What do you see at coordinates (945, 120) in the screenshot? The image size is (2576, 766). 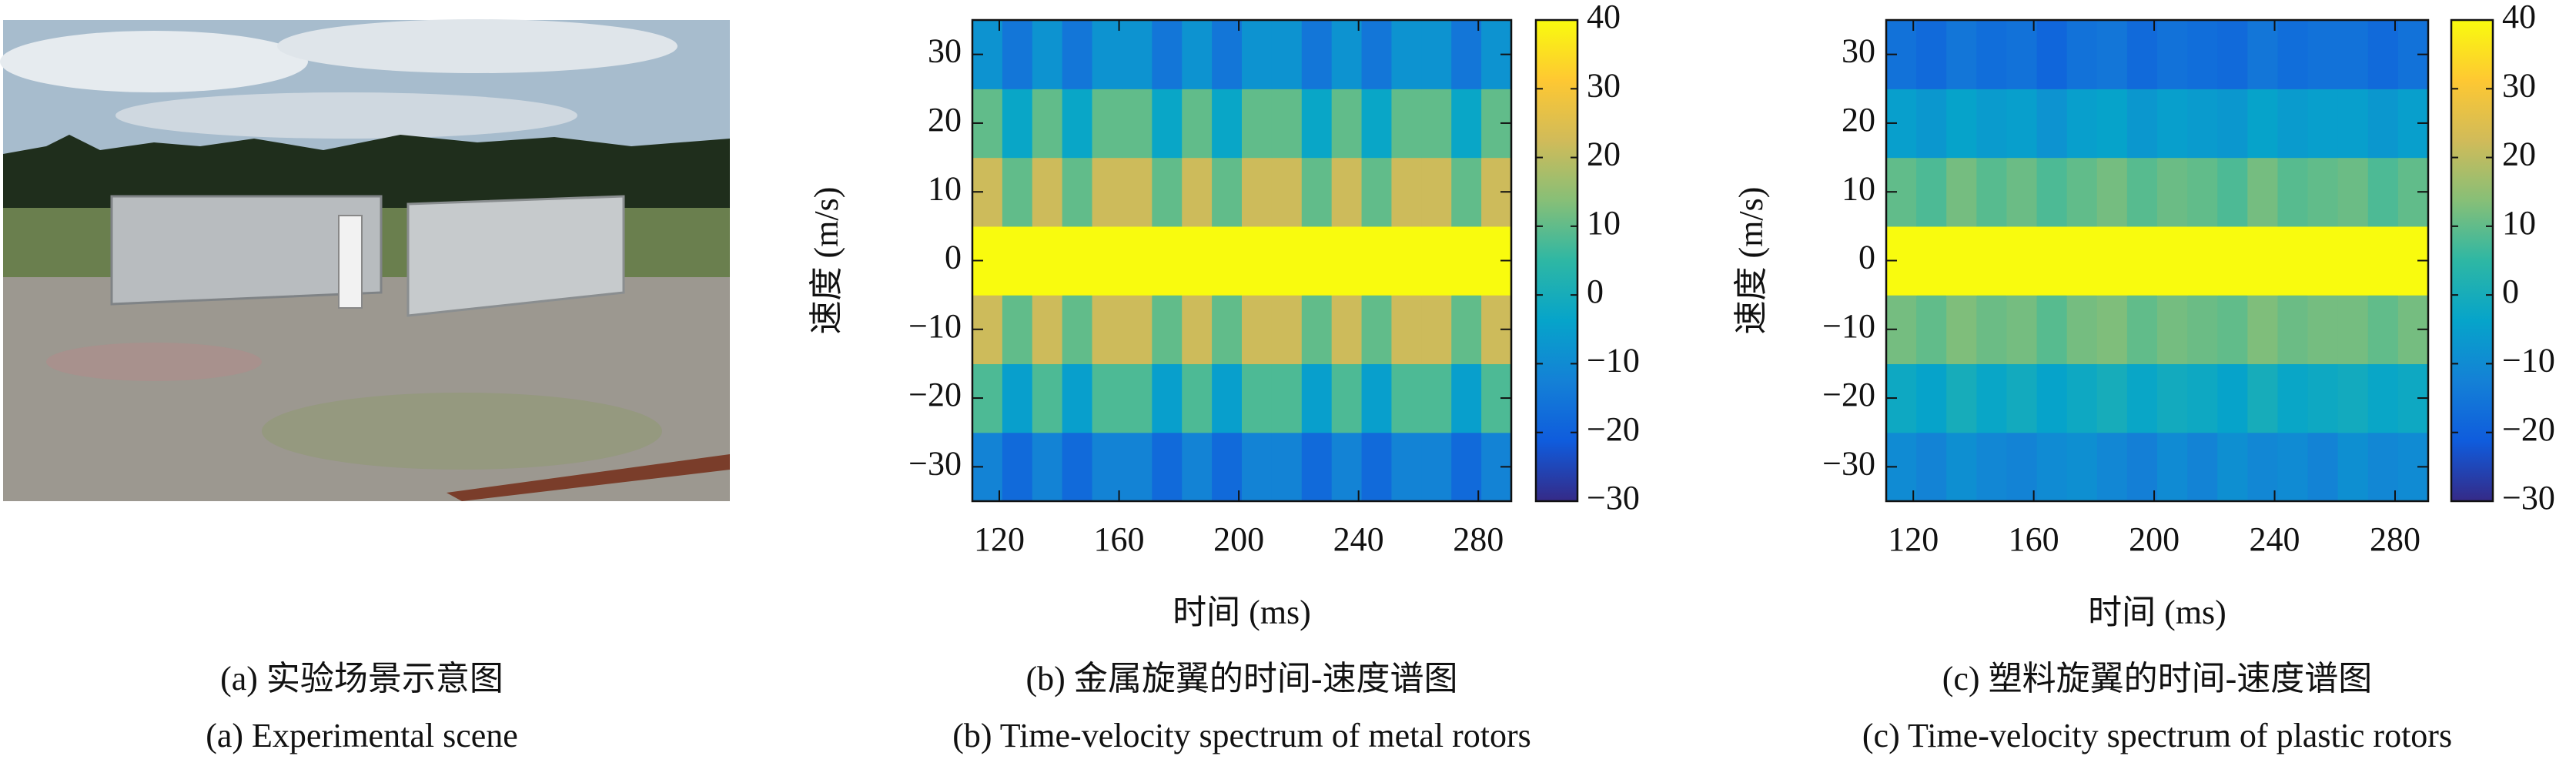 I see `y-tick-label: 20` at bounding box center [945, 120].